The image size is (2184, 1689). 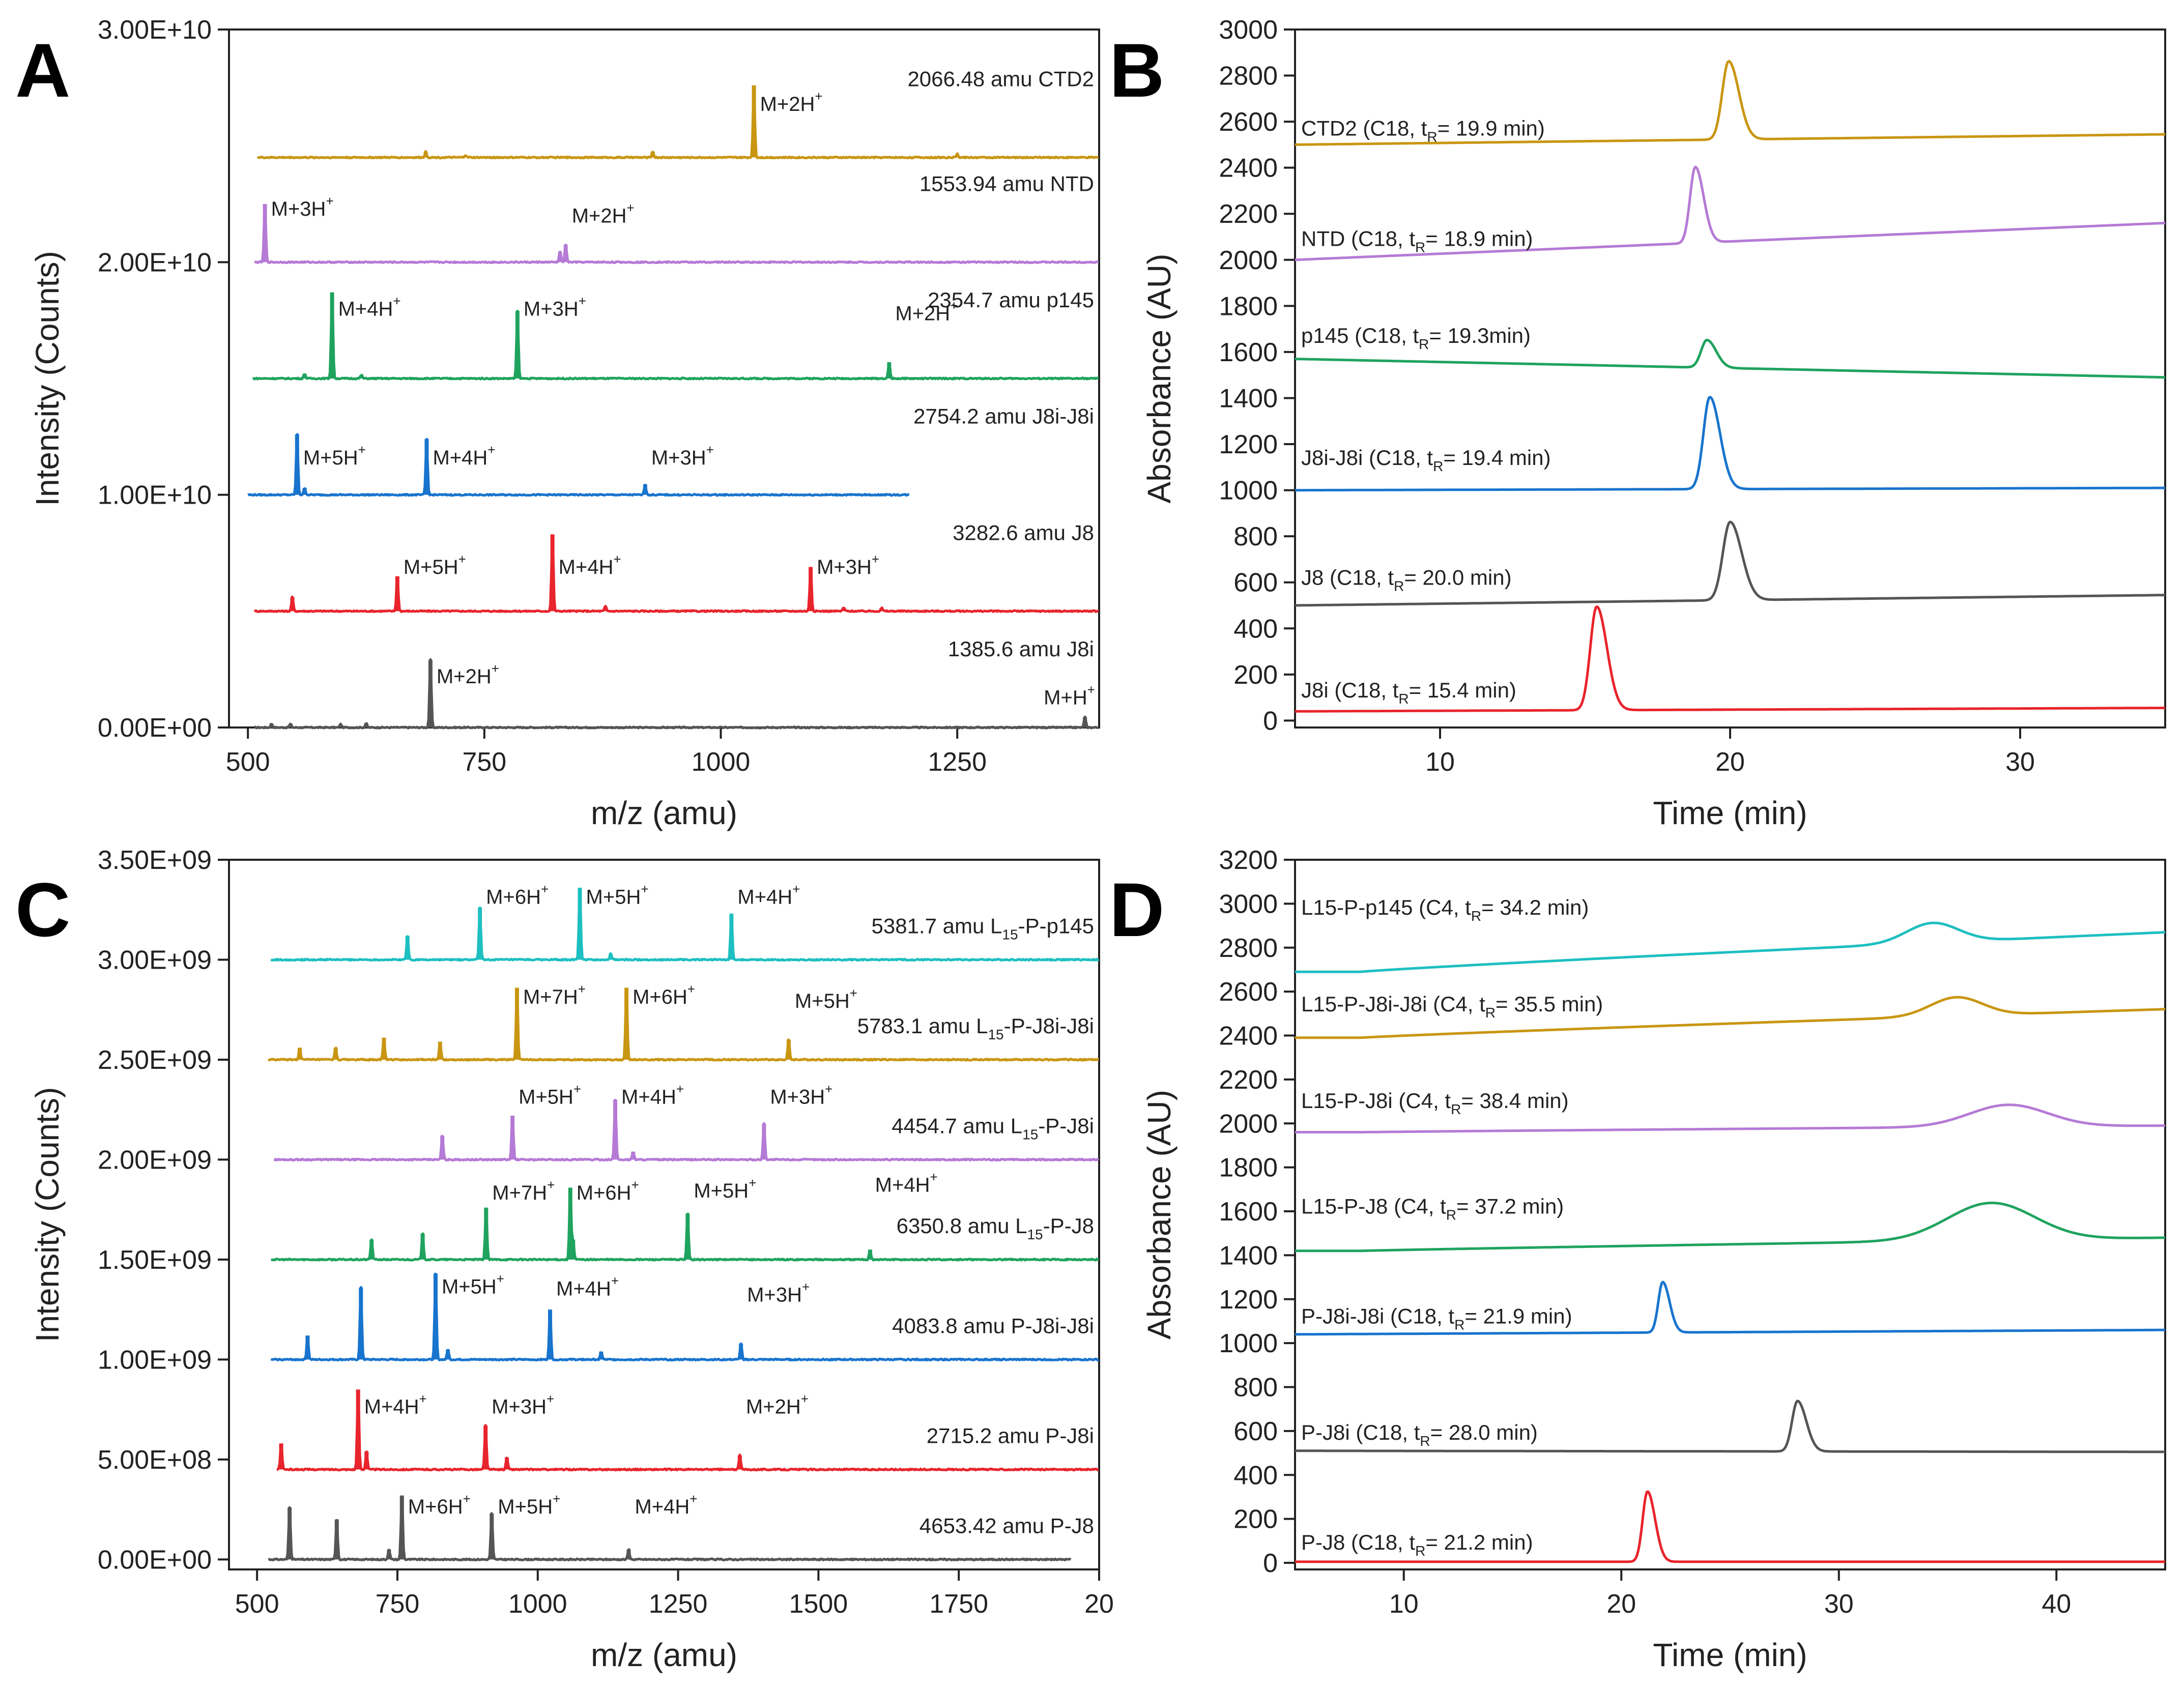 I want to click on ion-text: M+2H, so click(x=464, y=676).